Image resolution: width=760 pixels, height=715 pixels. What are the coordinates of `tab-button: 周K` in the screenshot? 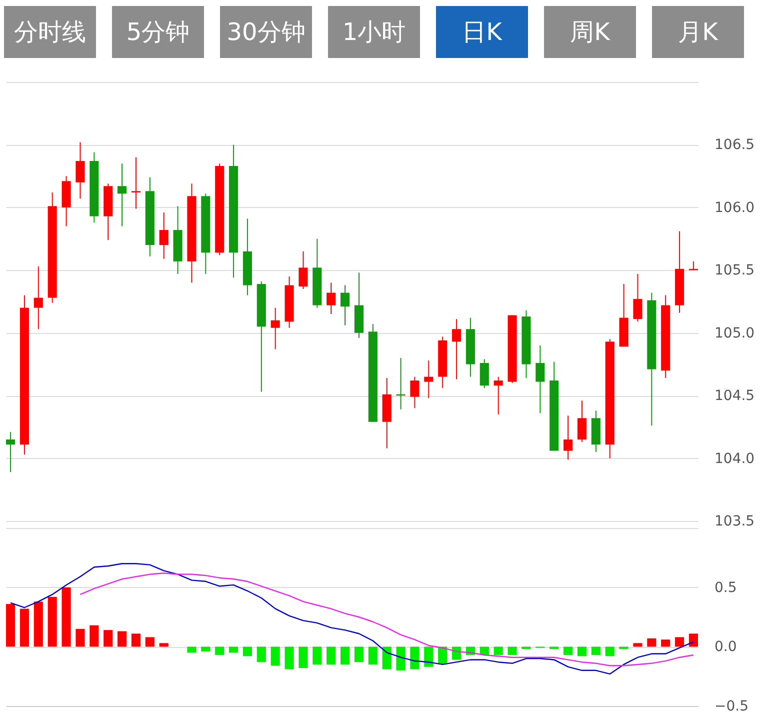 It's located at (590, 32).